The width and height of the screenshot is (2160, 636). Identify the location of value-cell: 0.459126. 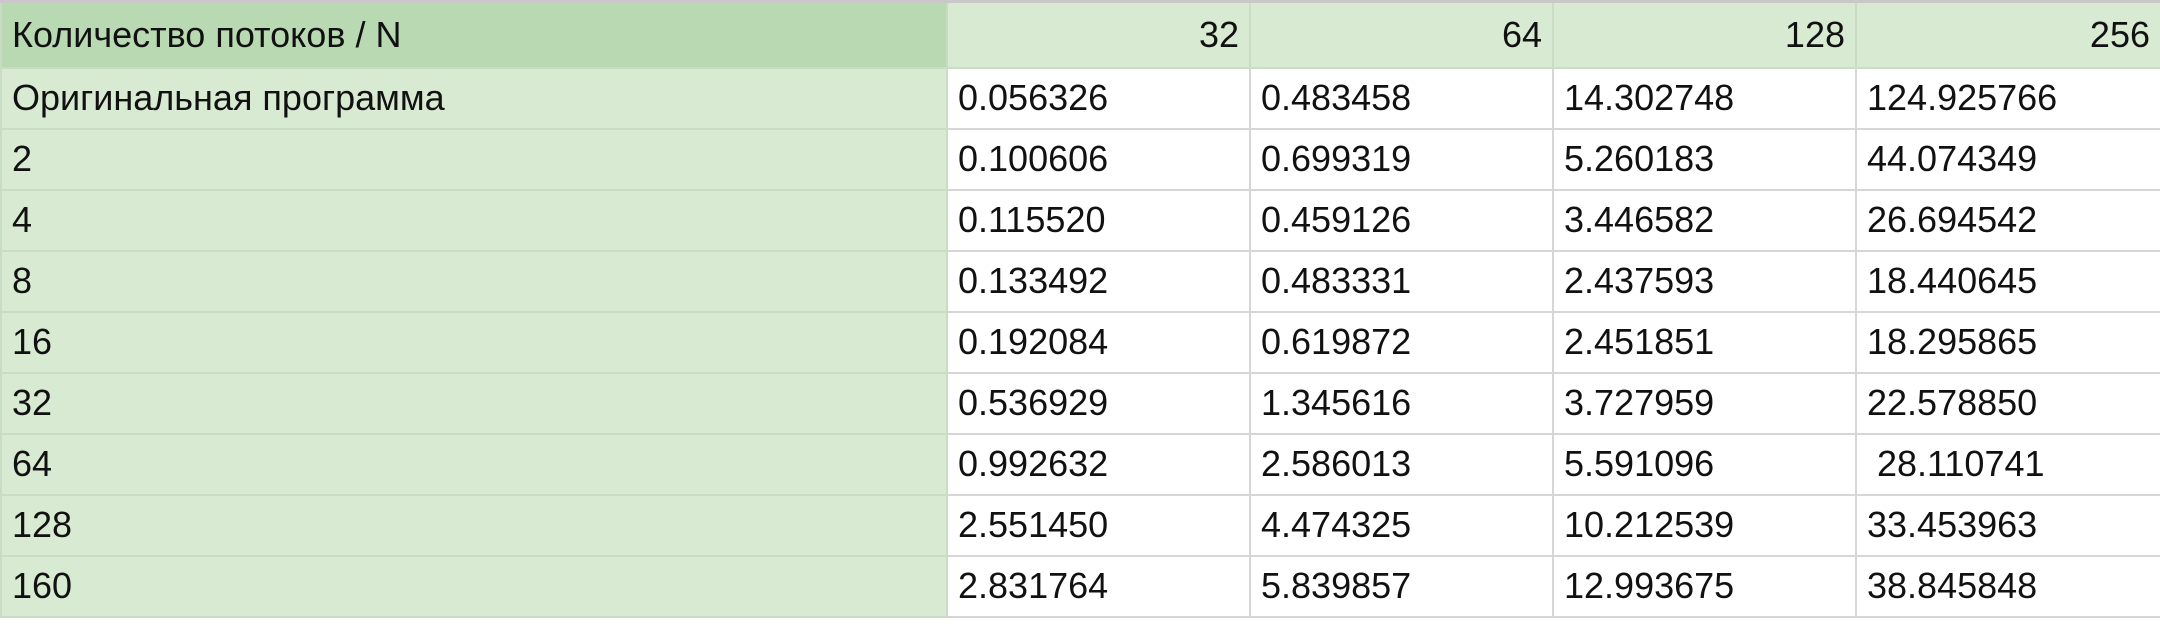
(1401, 220).